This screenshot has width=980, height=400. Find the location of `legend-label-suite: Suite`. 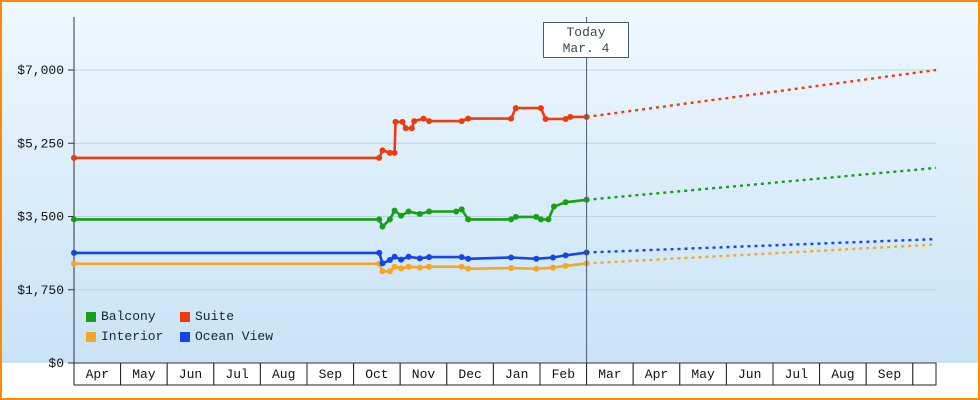

legend-label-suite: Suite is located at coordinates (215, 316).